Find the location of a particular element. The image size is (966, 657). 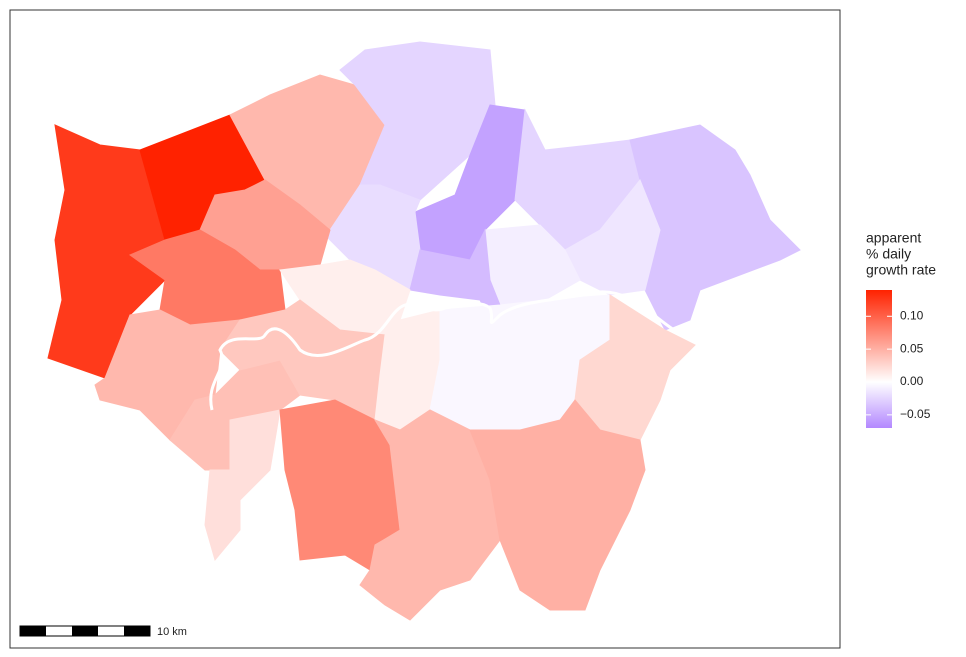

legend-tick-label: −0.05 is located at coordinates (915, 414).